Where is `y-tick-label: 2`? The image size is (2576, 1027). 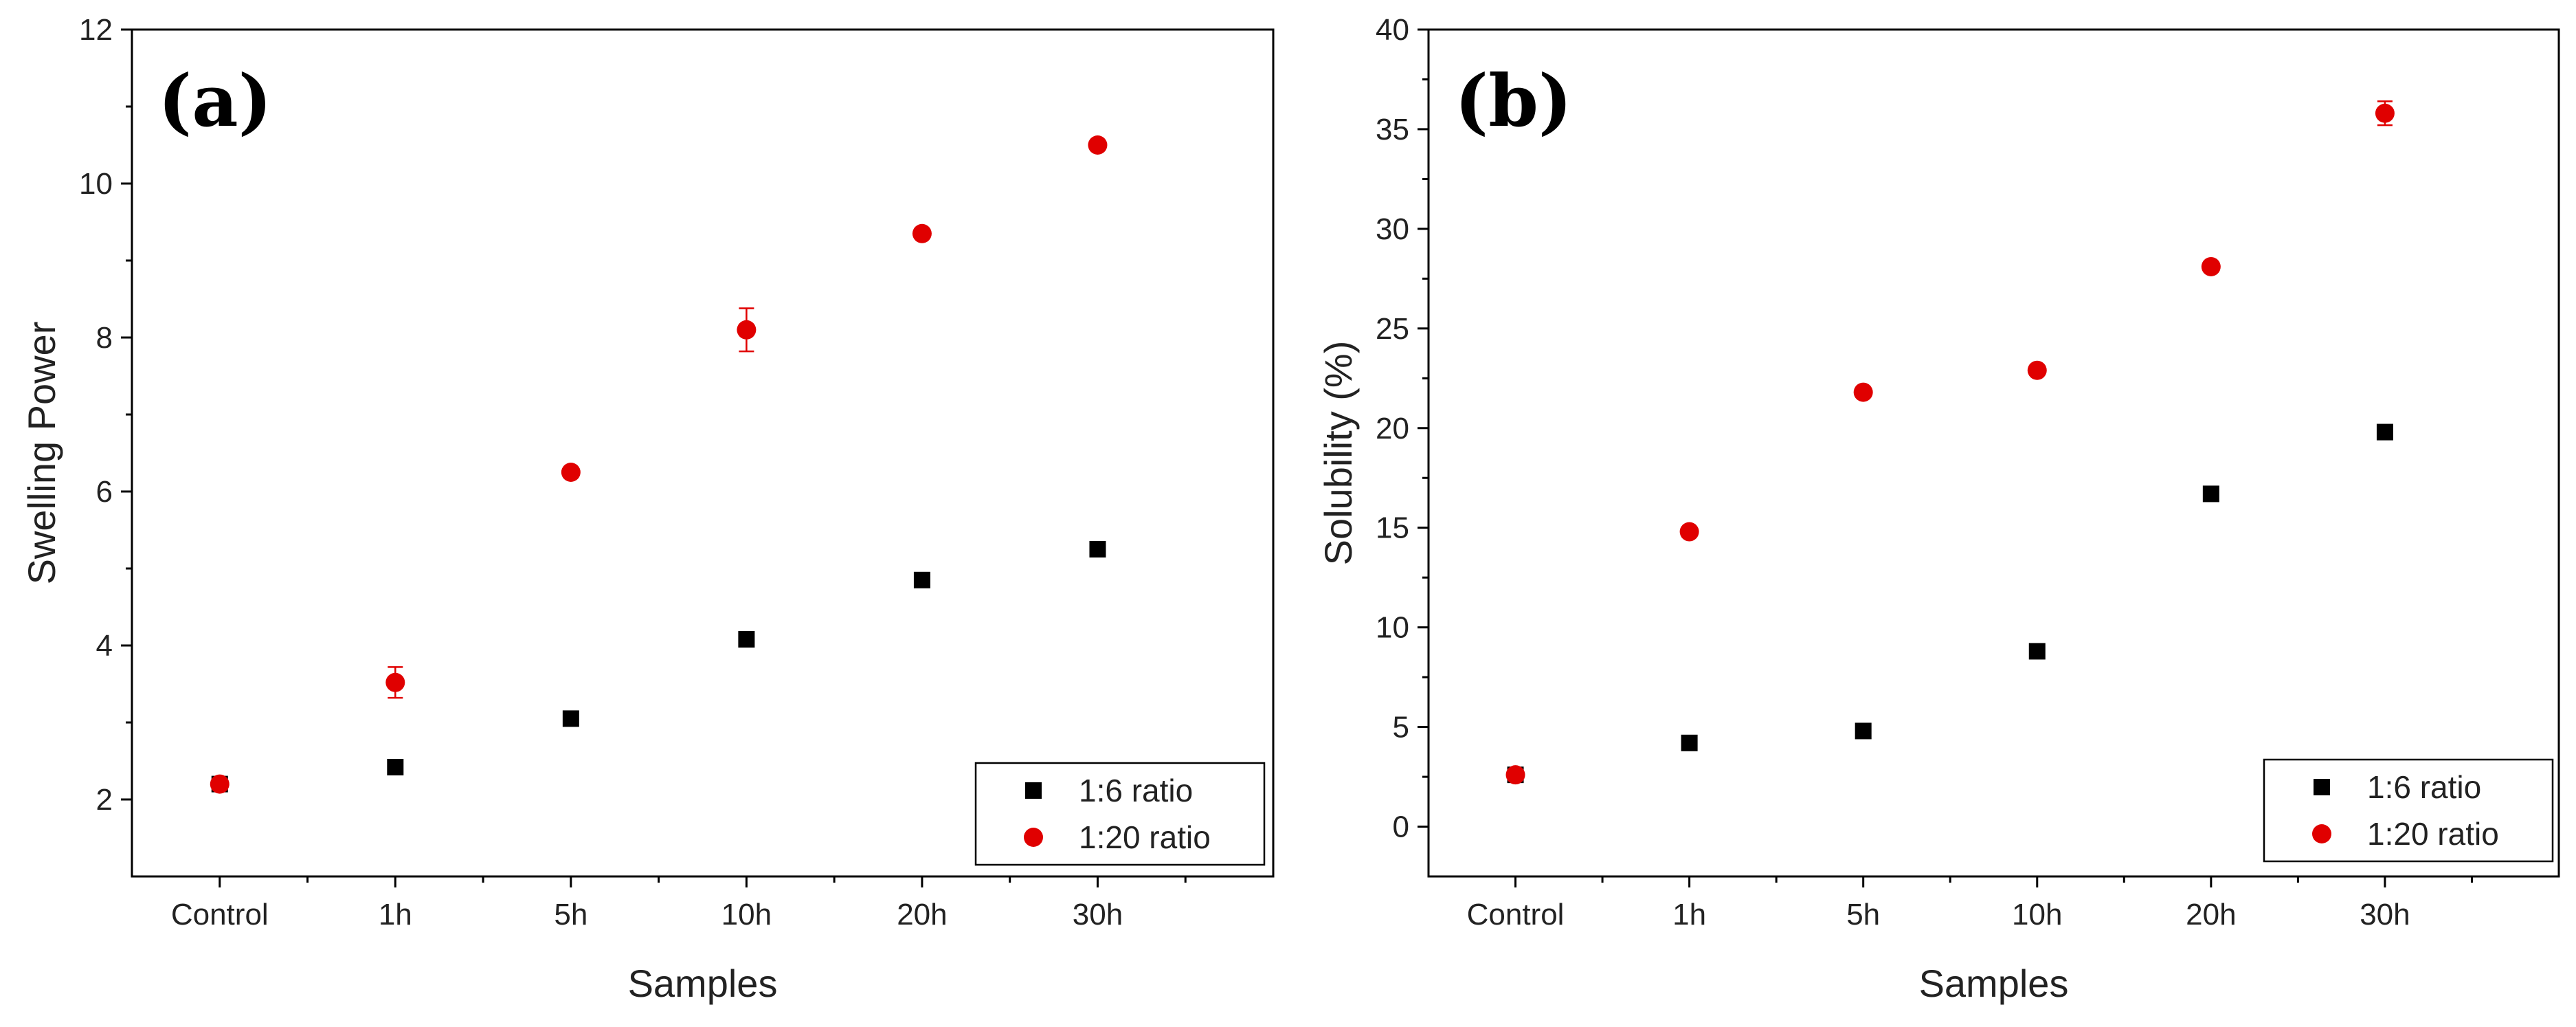
y-tick-label: 2 is located at coordinates (104, 800).